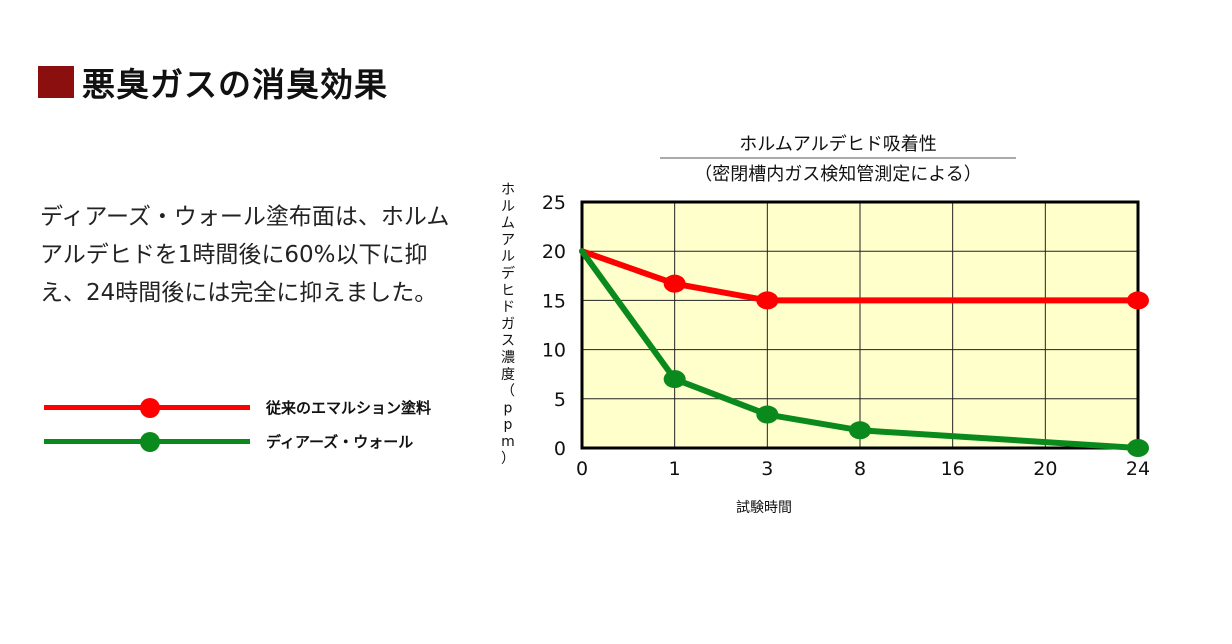  I want to click on legend-line-green, so click(147, 441).